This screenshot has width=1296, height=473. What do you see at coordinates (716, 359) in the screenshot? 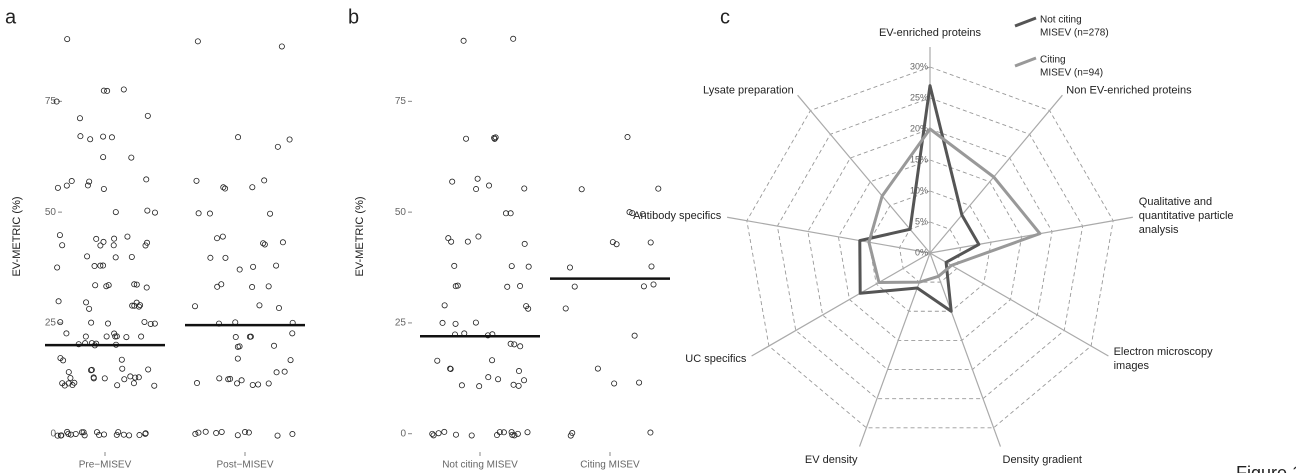
I see `axis-label: UC specifics` at bounding box center [716, 359].